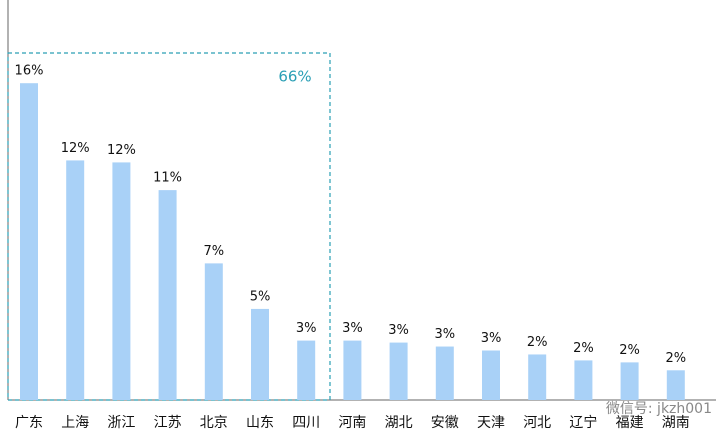 Image resolution: width=720 pixels, height=442 pixels. What do you see at coordinates (121, 423) in the screenshot?
I see `x-tick-label: 浙江` at bounding box center [121, 423].